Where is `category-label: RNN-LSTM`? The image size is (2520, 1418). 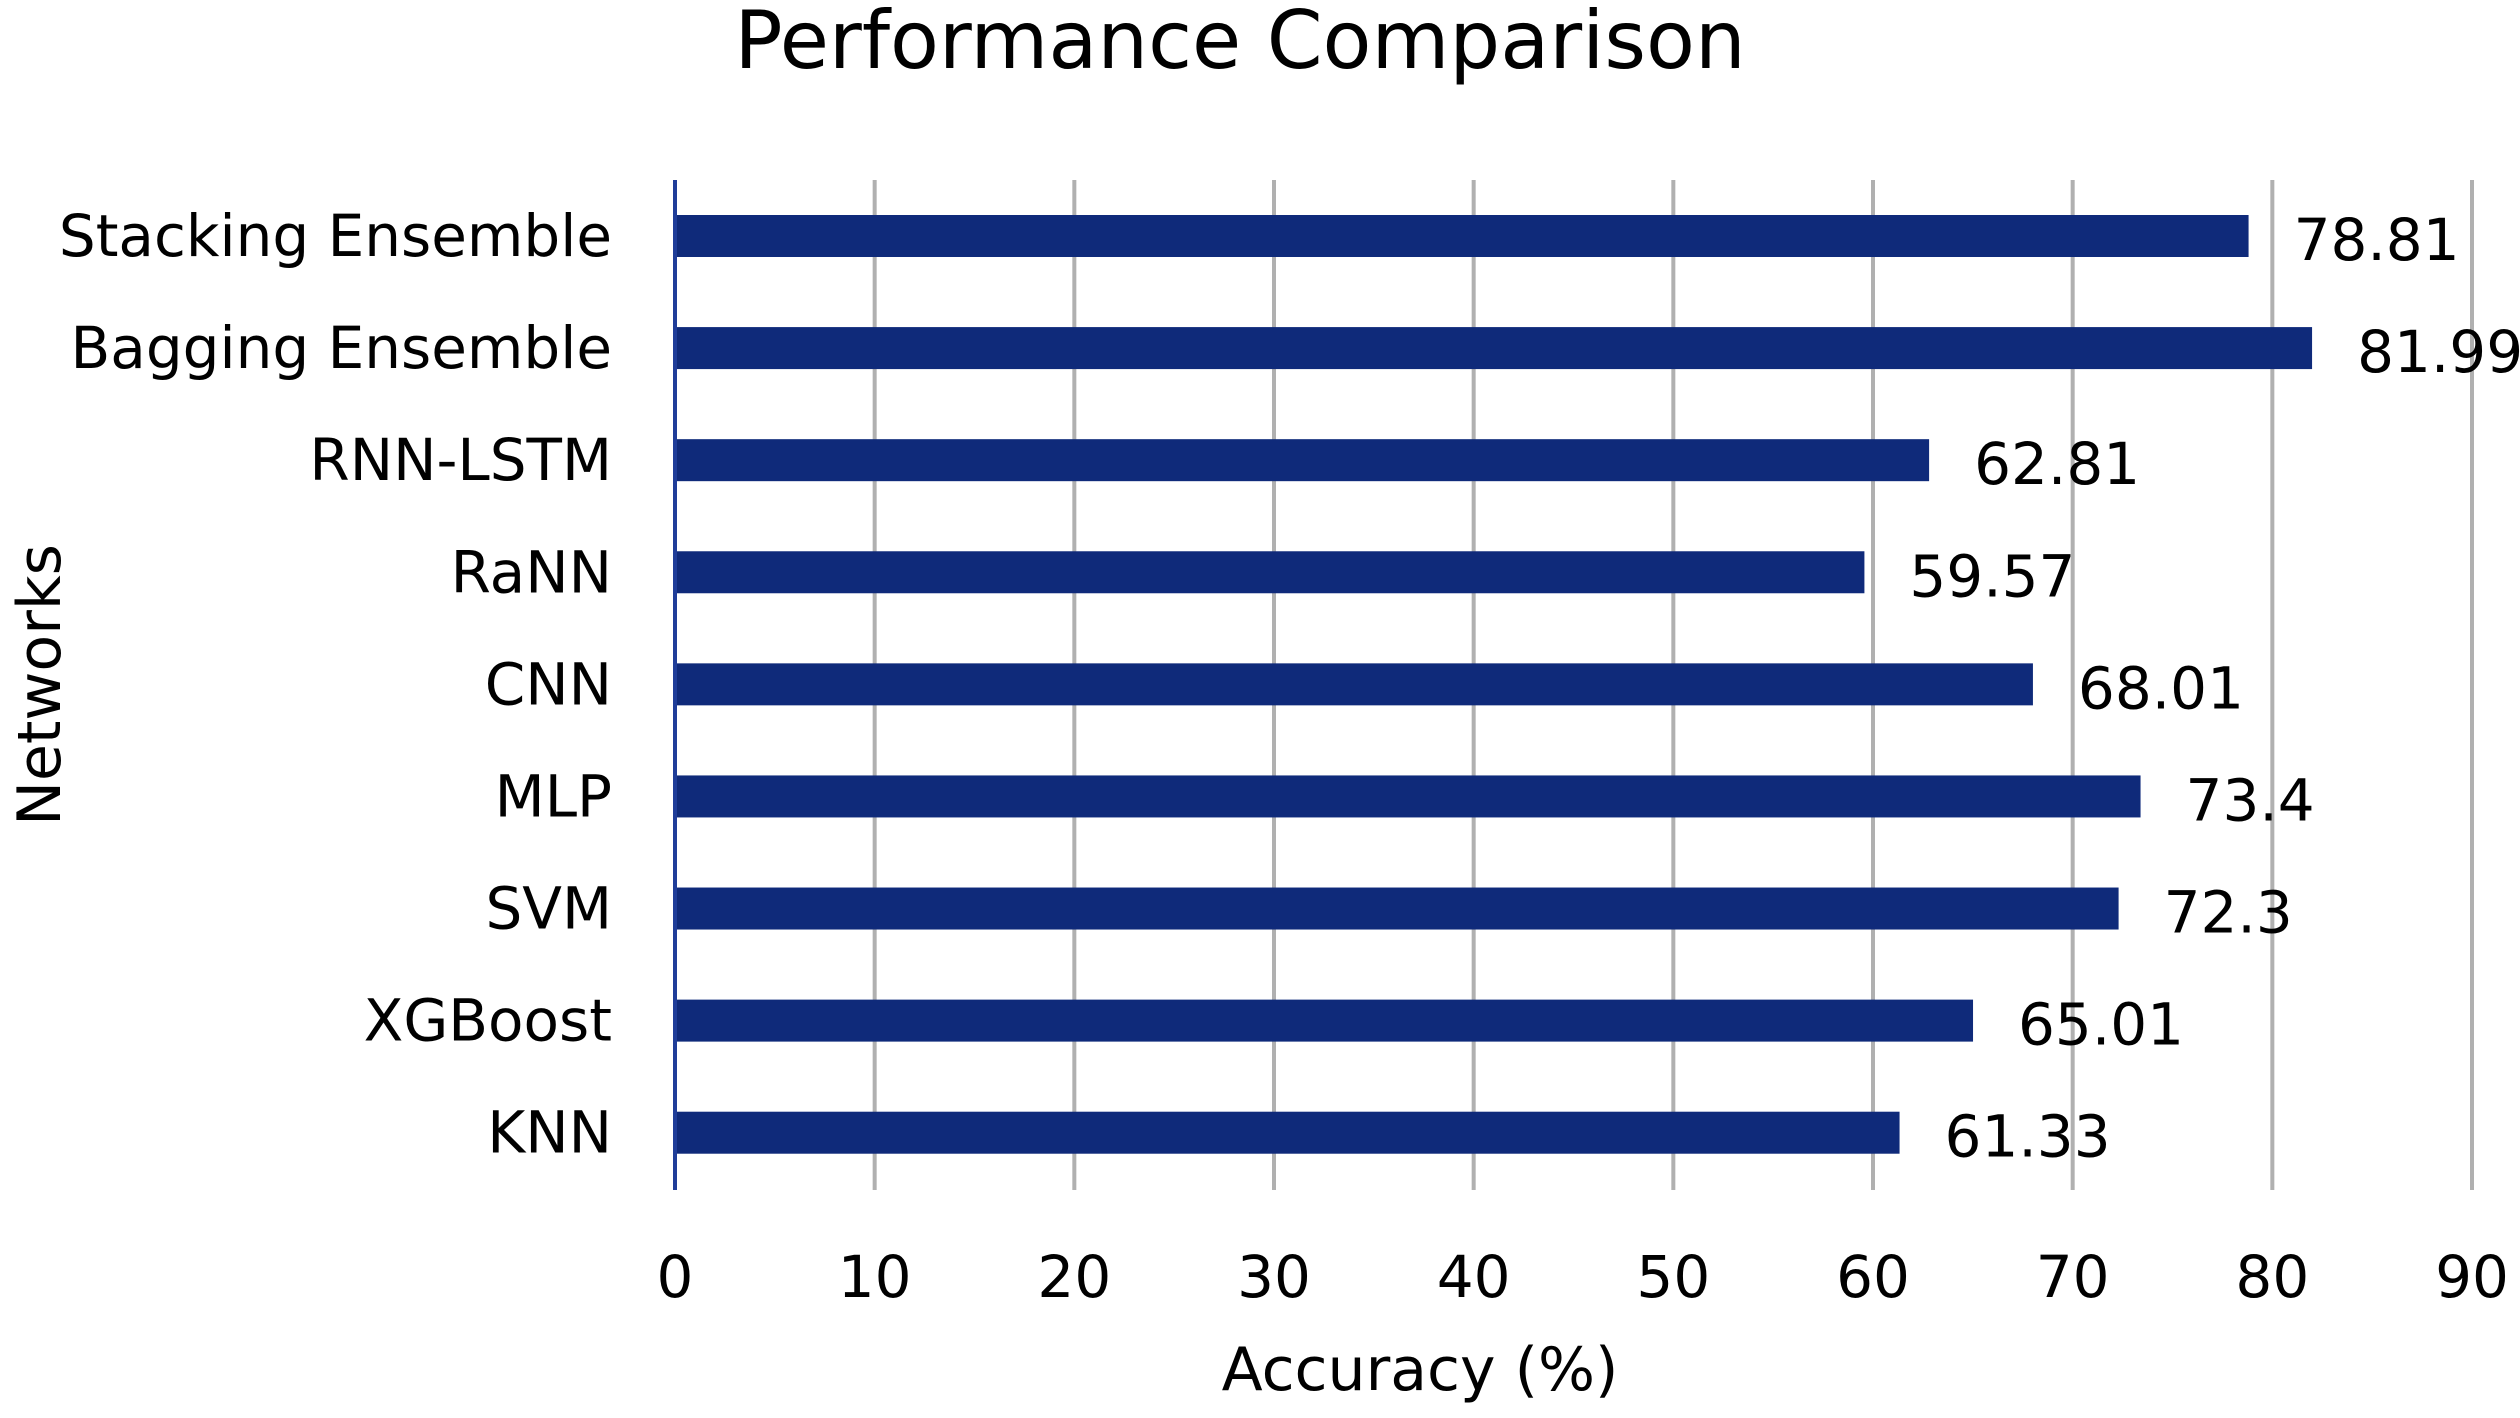
category-label: RNN-LSTM is located at coordinates (460, 460).